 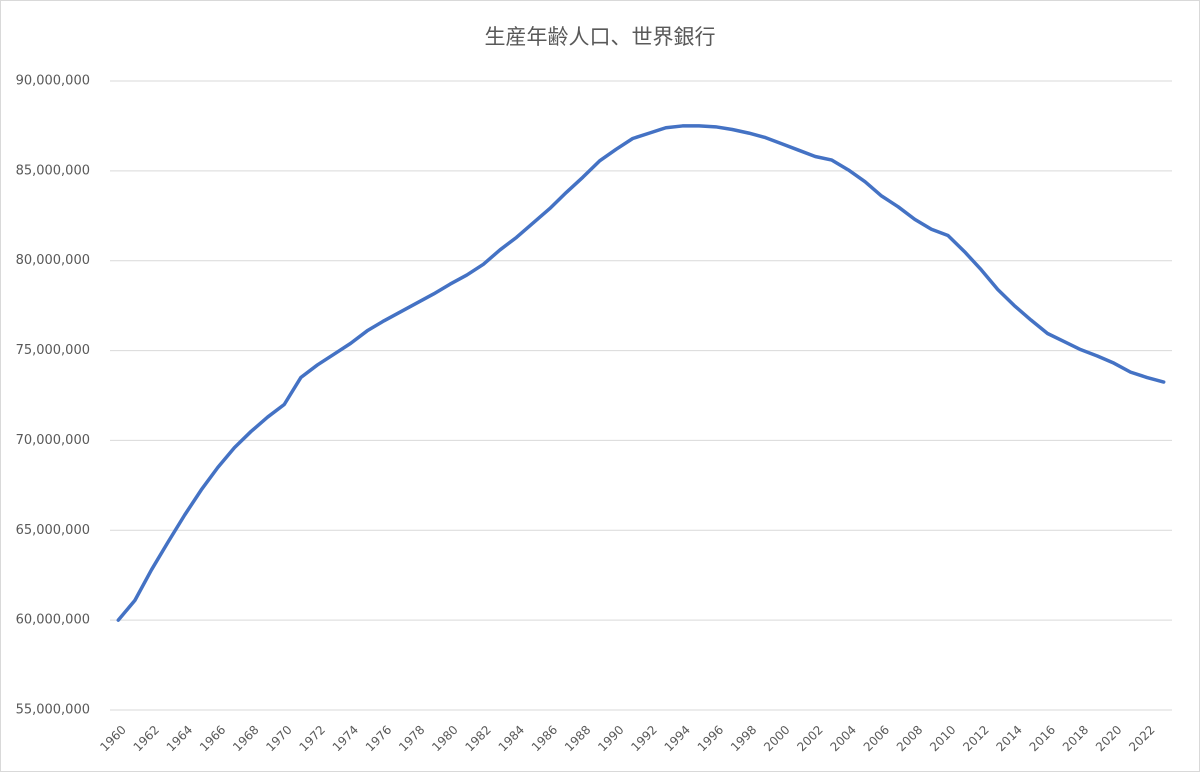 What do you see at coordinates (53, 440) in the screenshot?
I see `y-tick-label: 70,000,000` at bounding box center [53, 440].